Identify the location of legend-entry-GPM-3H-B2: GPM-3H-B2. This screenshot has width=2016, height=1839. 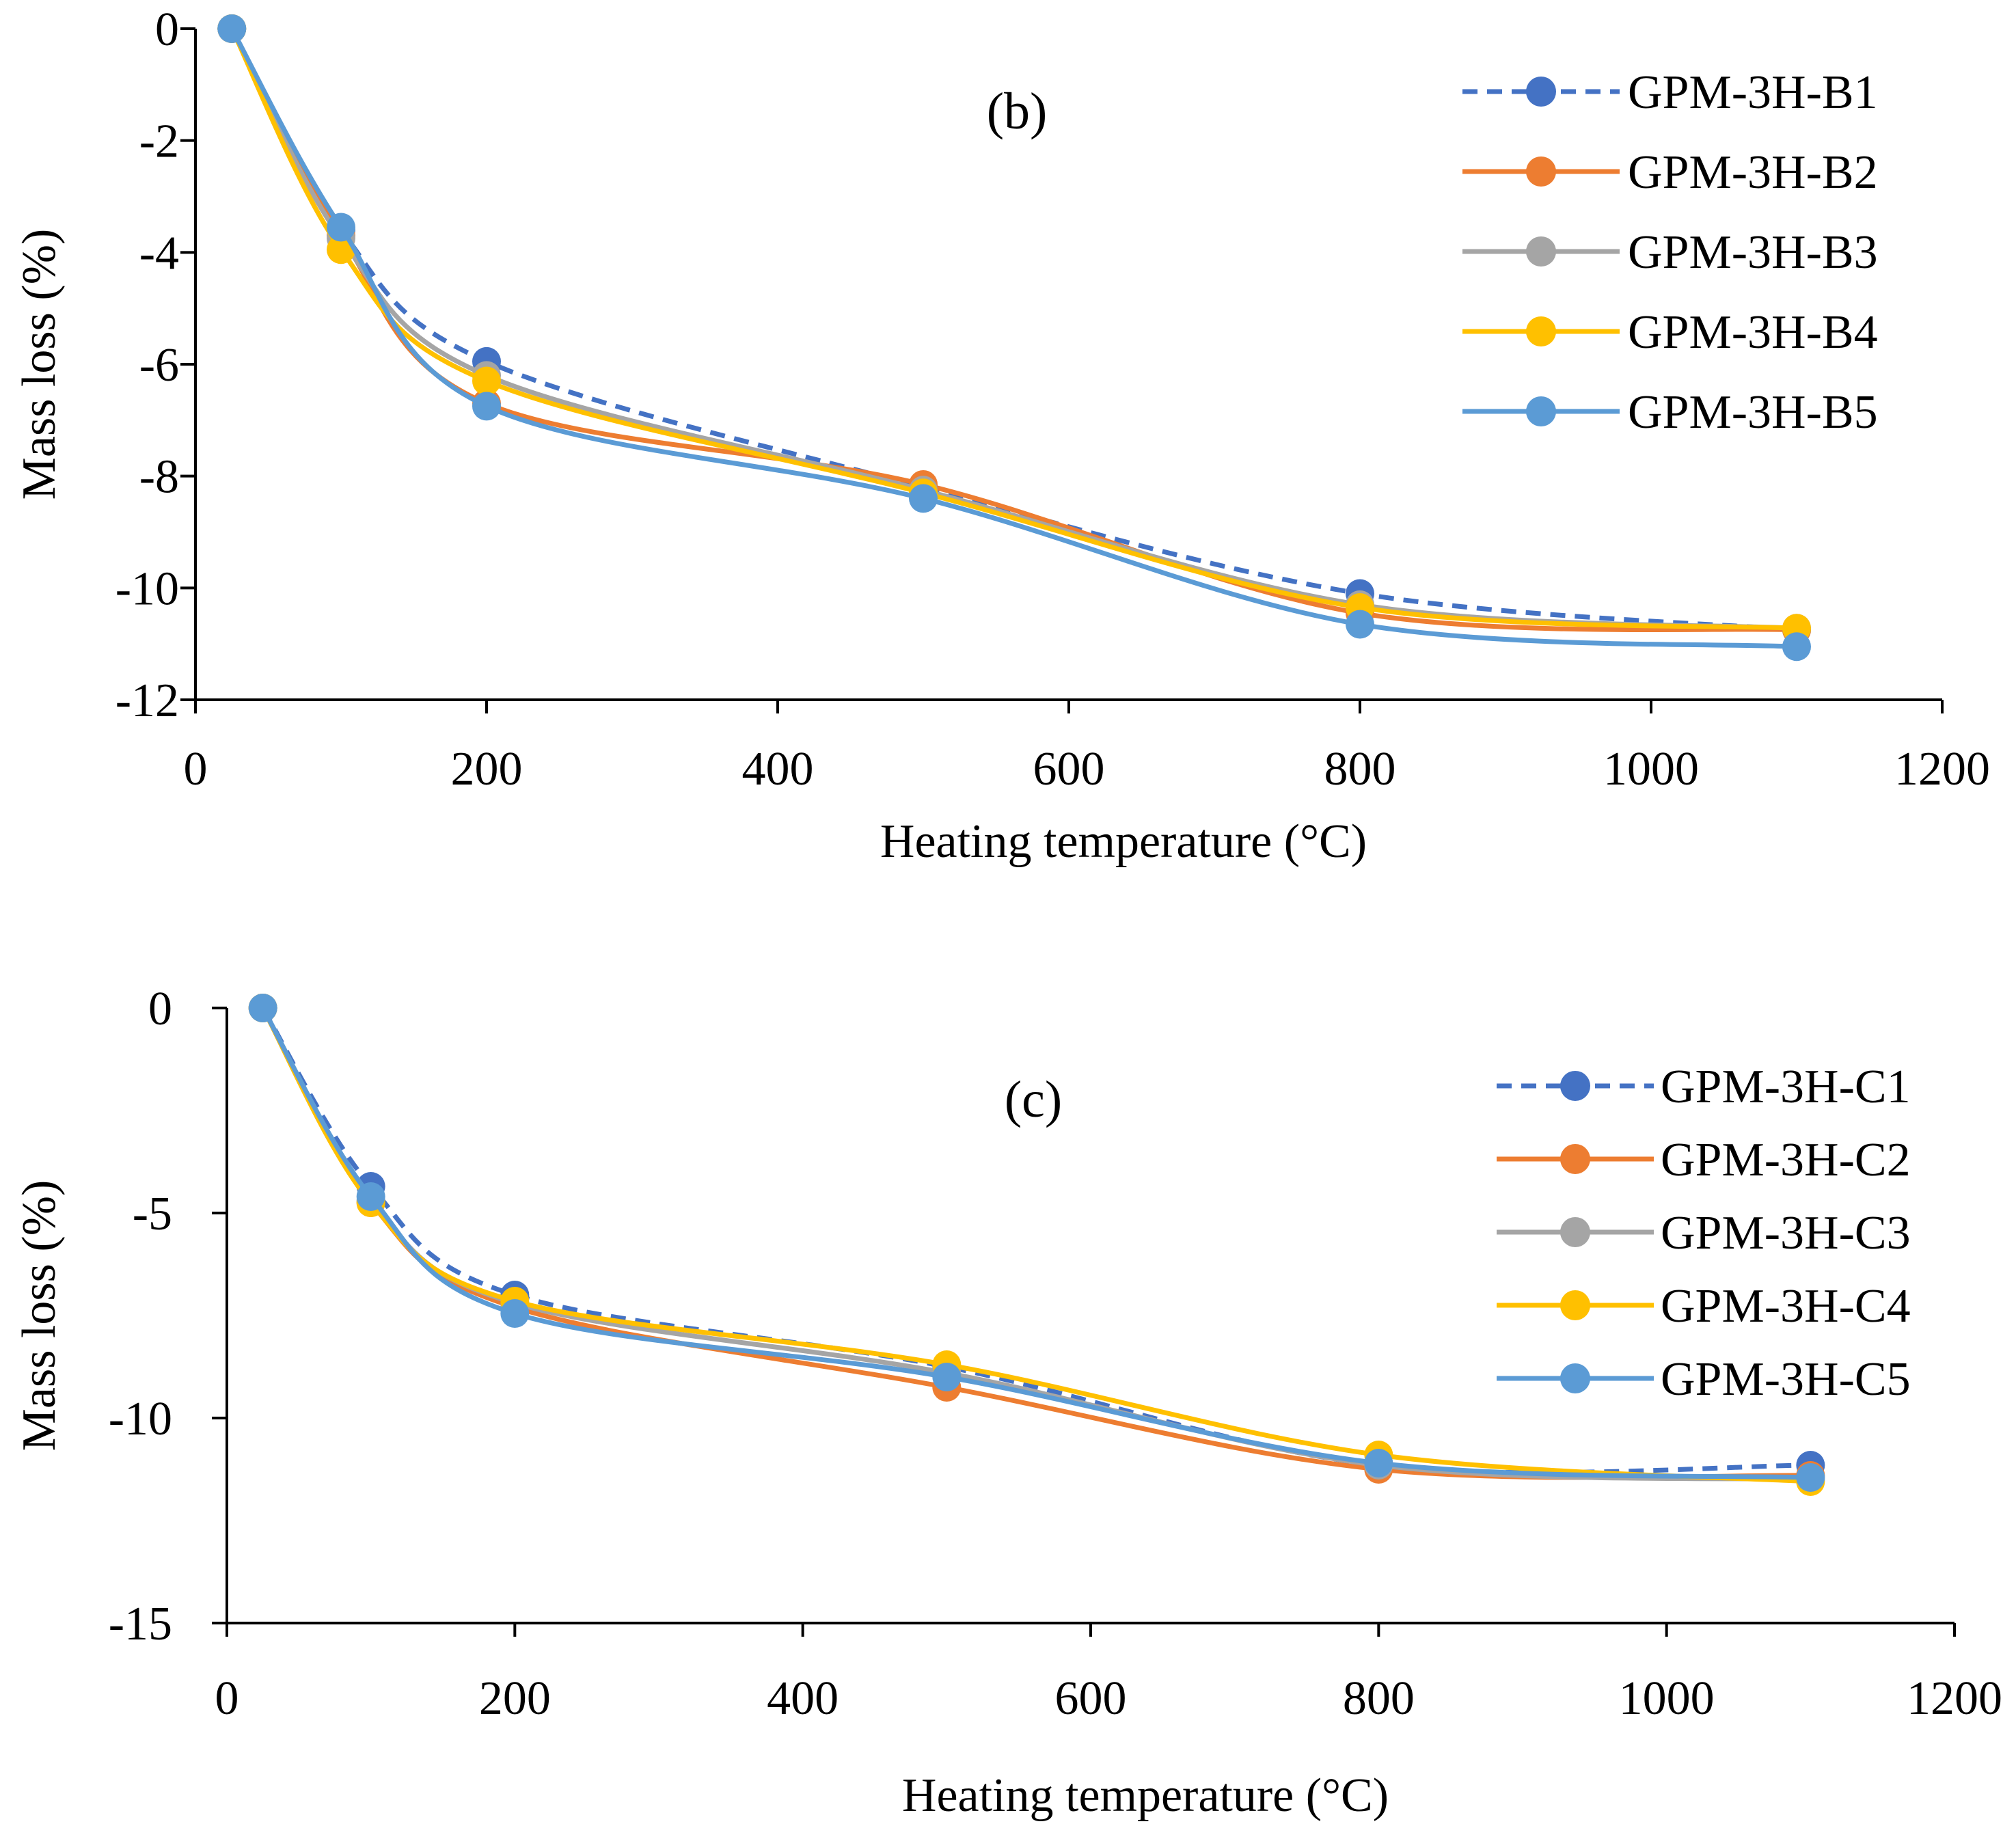
(1670, 172).